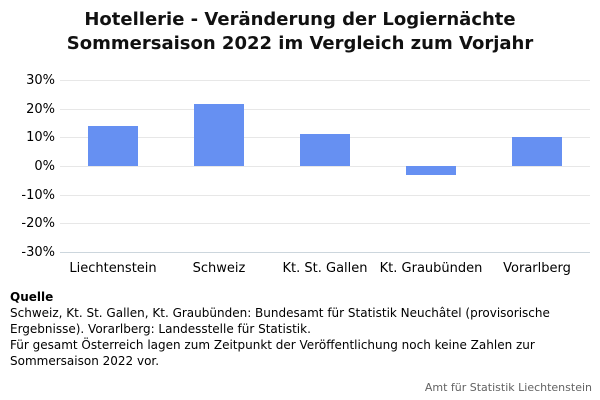 This screenshot has height=400, width=600. What do you see at coordinates (40, 137) in the screenshot?
I see `y-tick-label: 10%` at bounding box center [40, 137].